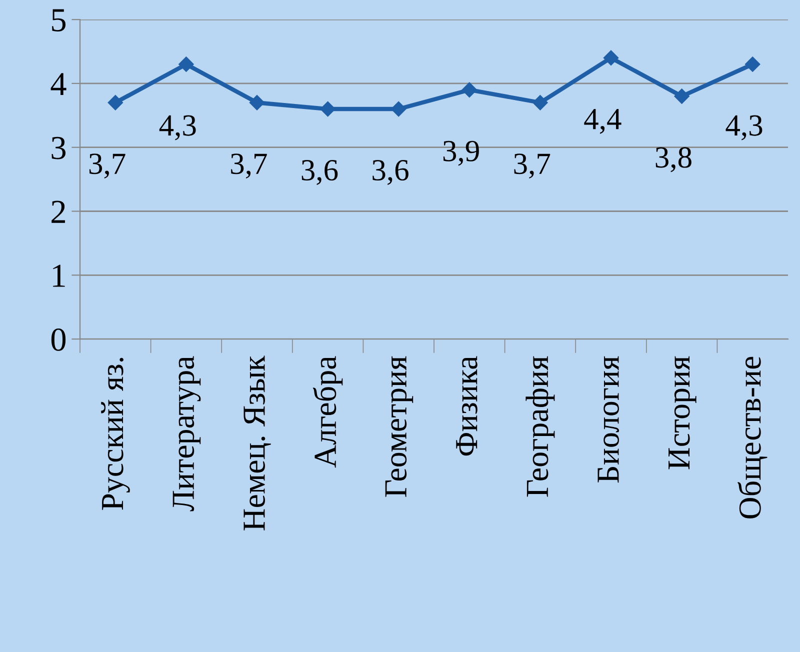 This screenshot has height=652, width=800. I want to click on x-tick-label: Немец. Язык, so click(257, 443).